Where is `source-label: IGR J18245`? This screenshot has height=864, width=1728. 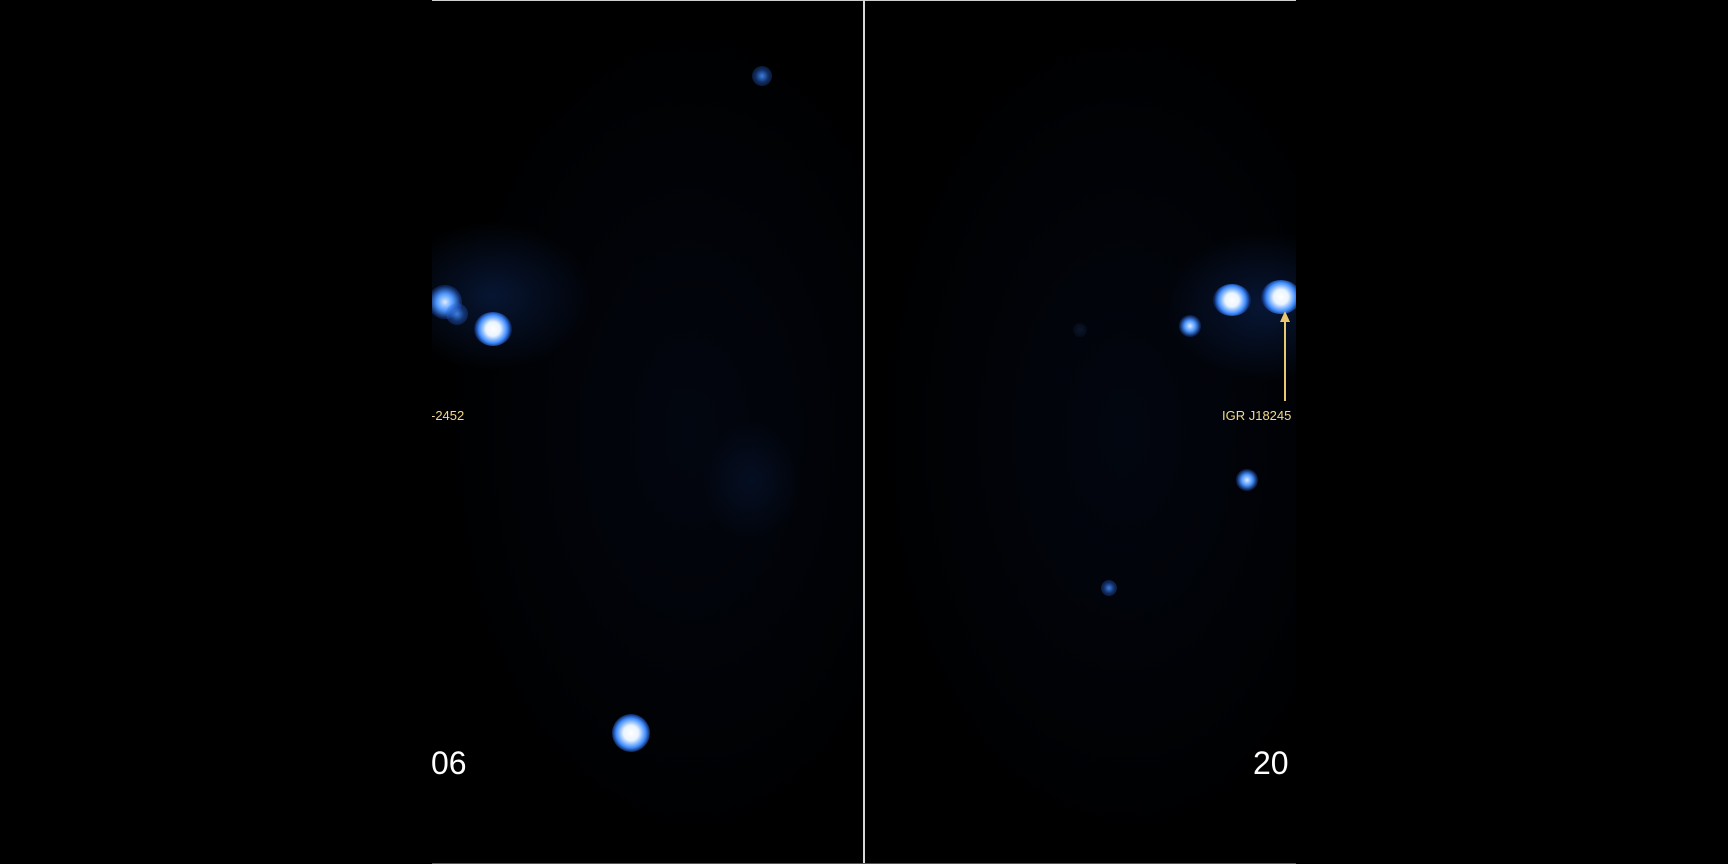
source-label: IGR J18245 is located at coordinates (1257, 415).